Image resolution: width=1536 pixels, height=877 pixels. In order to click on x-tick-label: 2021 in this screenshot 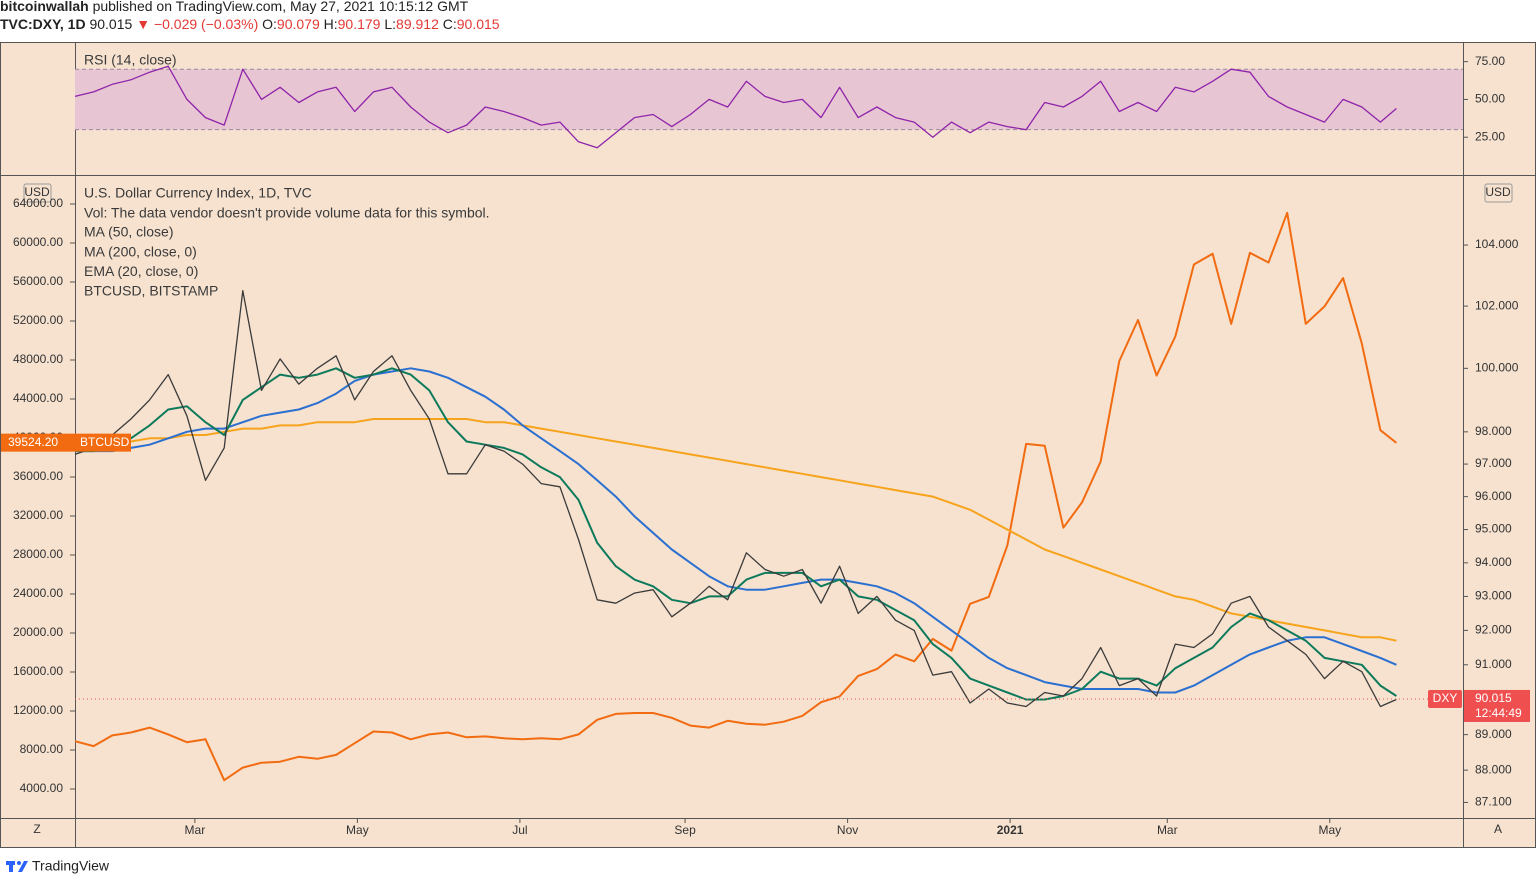, I will do `click(1010, 830)`.